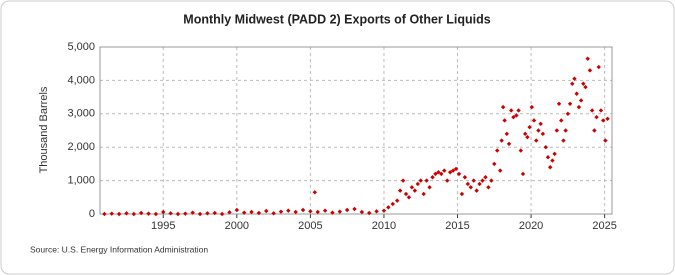 The image size is (675, 275). Describe the element at coordinates (310, 226) in the screenshot. I see `x-tick-label: 2005` at that location.